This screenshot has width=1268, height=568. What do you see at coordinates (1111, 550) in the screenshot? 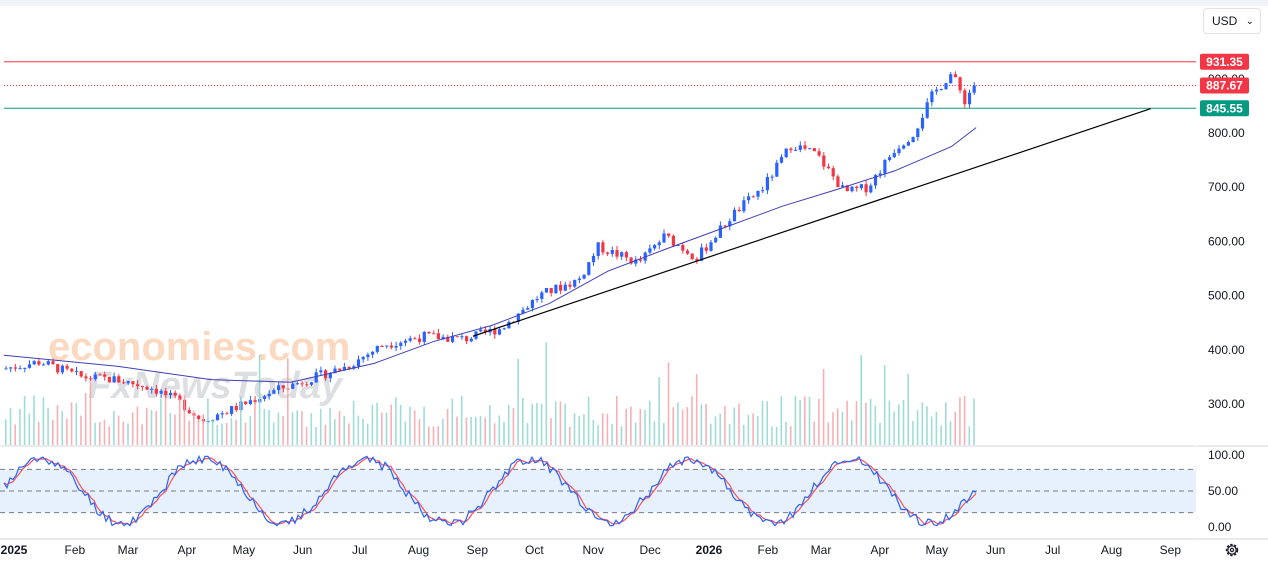
I see `time-axis-label: Aug` at bounding box center [1111, 550].